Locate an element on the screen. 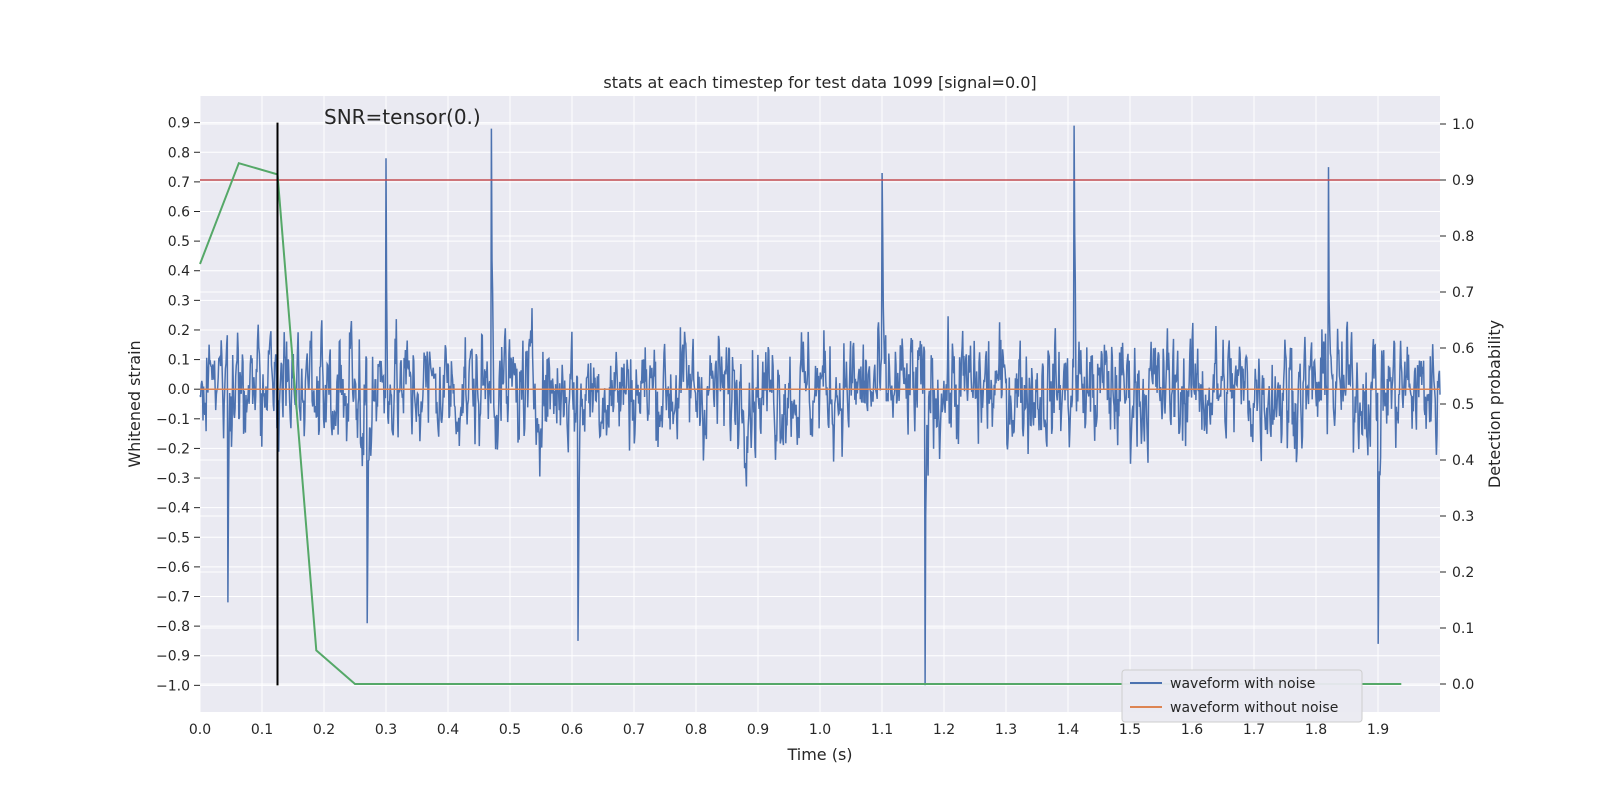 Image resolution: width=1600 pixels, height=800 pixels. y-tick-label: 0.0 is located at coordinates (179, 390).